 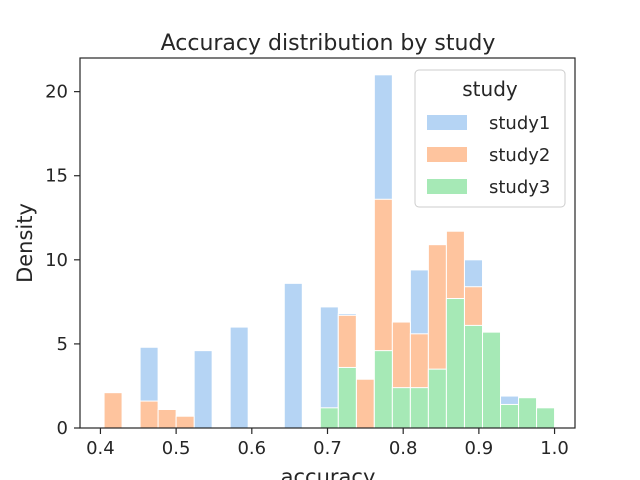 What do you see at coordinates (519, 155) in the screenshot?
I see `legend-label-study2: study2` at bounding box center [519, 155].